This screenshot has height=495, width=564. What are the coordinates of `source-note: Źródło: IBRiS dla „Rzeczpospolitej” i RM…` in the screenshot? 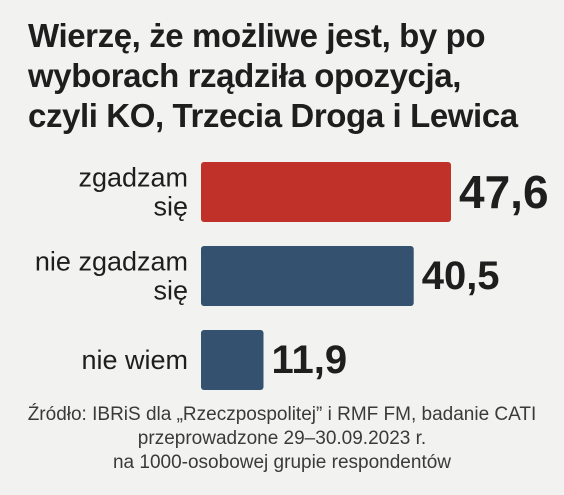 It's located at (282, 439).